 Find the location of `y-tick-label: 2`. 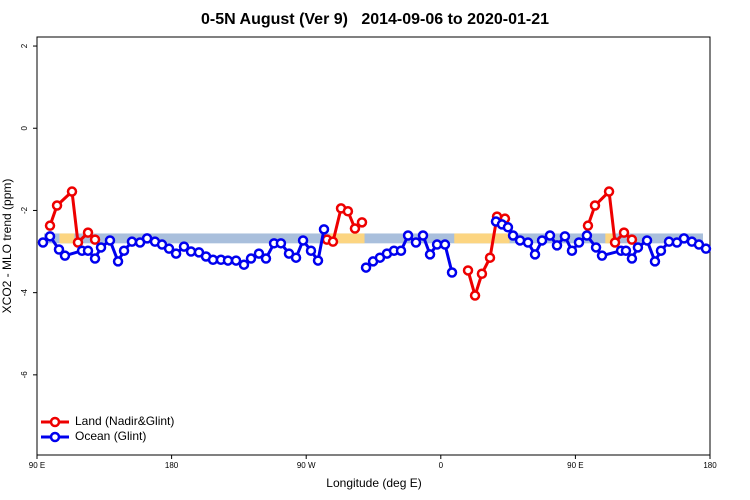

y-tick-label: 2 is located at coordinates (24, 45).